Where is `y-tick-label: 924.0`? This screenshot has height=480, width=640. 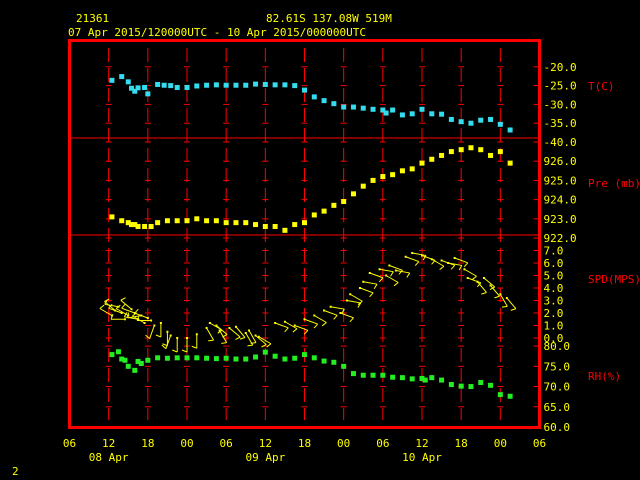
y-tick-label: 924.0 is located at coordinates (560, 200).